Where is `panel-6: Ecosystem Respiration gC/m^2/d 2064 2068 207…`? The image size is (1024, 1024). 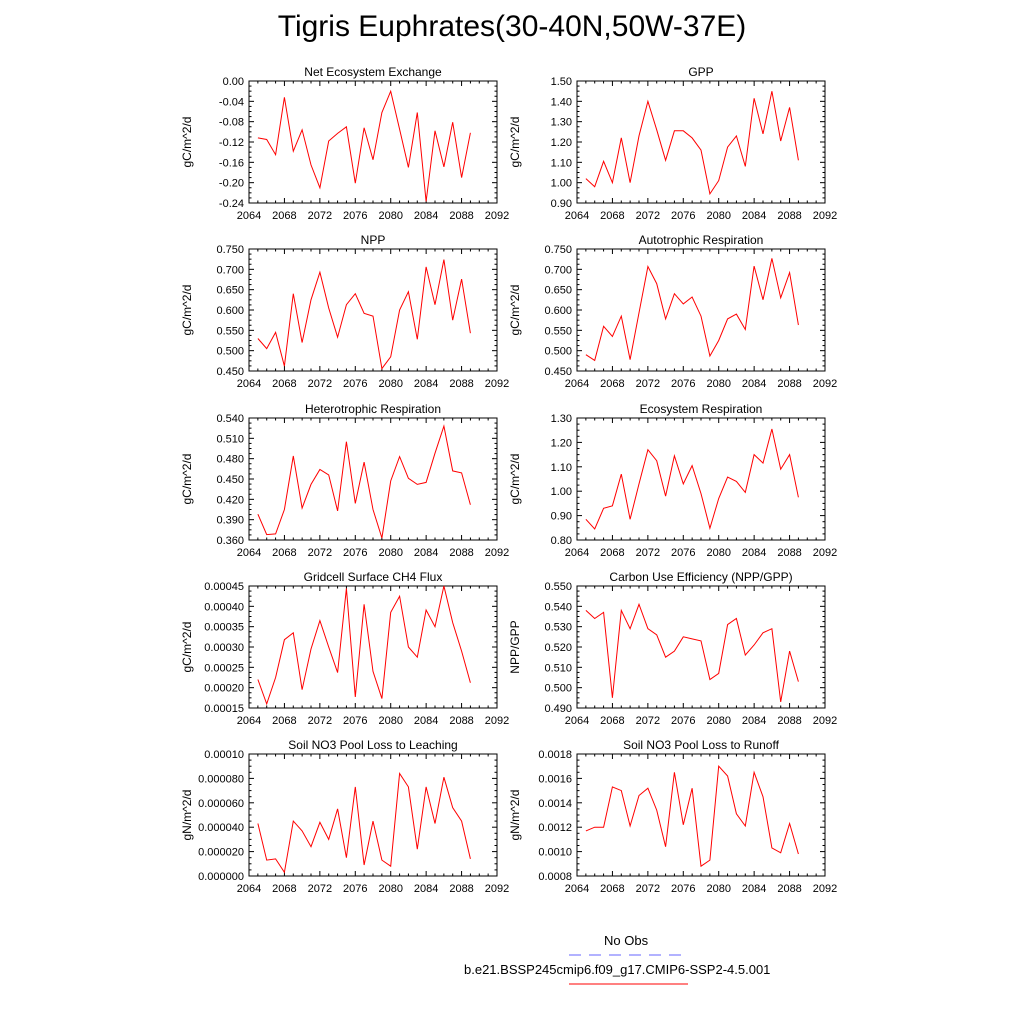 panel-6: Ecosystem Respiration gC/m^2/d 2064 2068 207… is located at coordinates (672, 480).